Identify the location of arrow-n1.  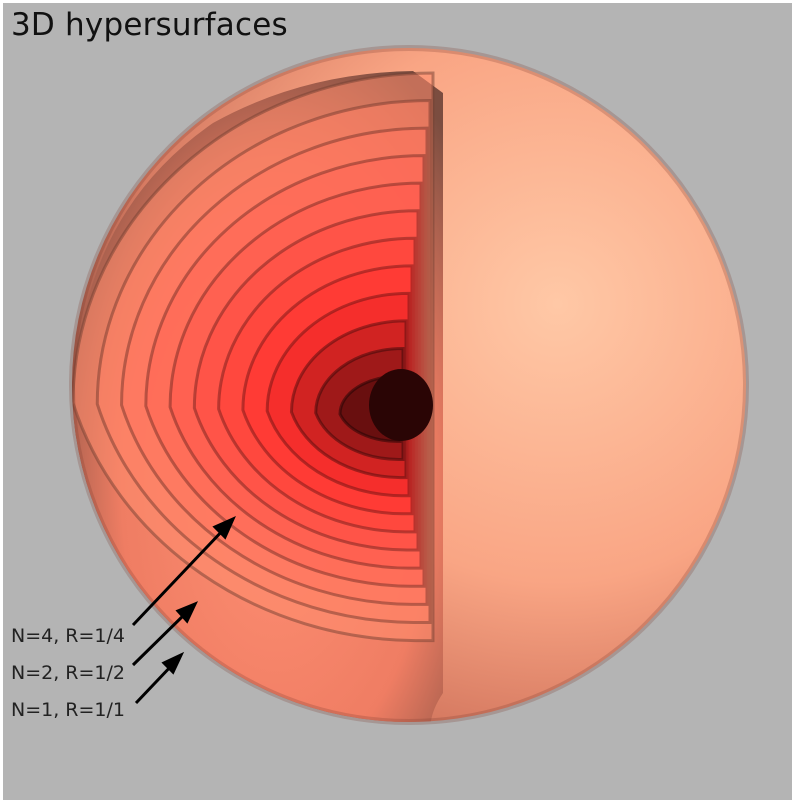
(155, 683).